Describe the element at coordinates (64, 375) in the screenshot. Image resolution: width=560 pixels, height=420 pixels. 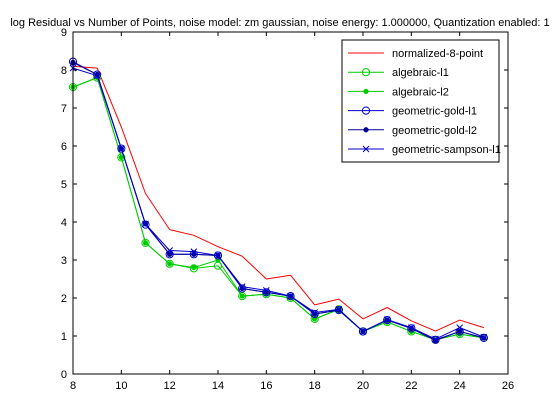
I see `y-tick-label: 0` at that location.